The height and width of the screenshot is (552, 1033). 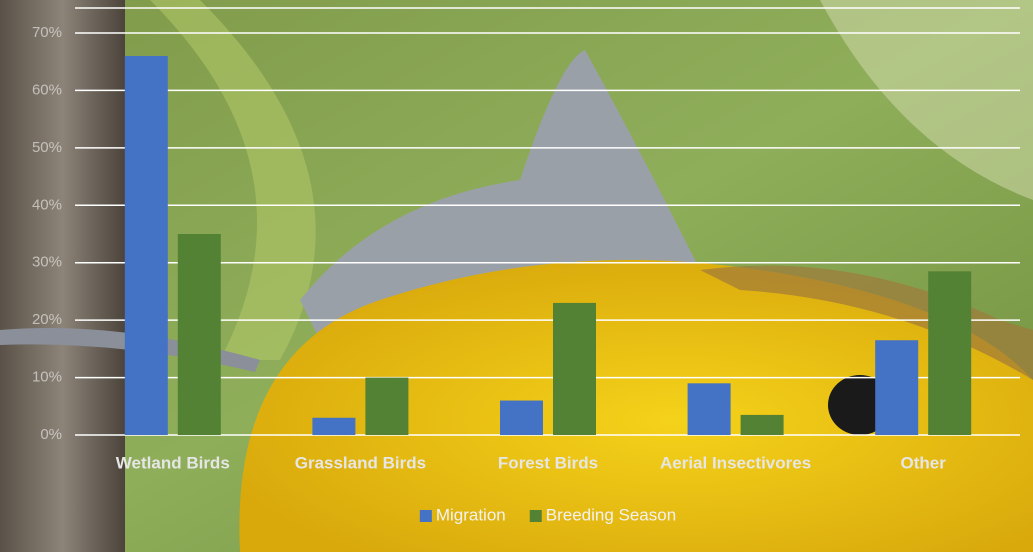 What do you see at coordinates (47, 262) in the screenshot?
I see `y-tick-label: 30%` at bounding box center [47, 262].